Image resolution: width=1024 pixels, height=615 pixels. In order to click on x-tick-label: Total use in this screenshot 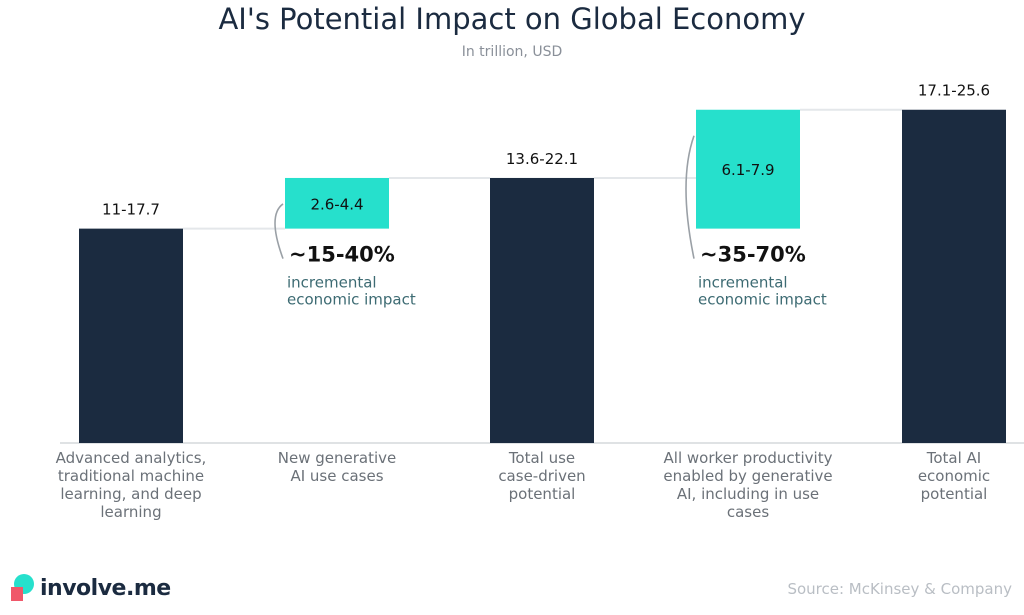, I will do `click(541, 458)`.